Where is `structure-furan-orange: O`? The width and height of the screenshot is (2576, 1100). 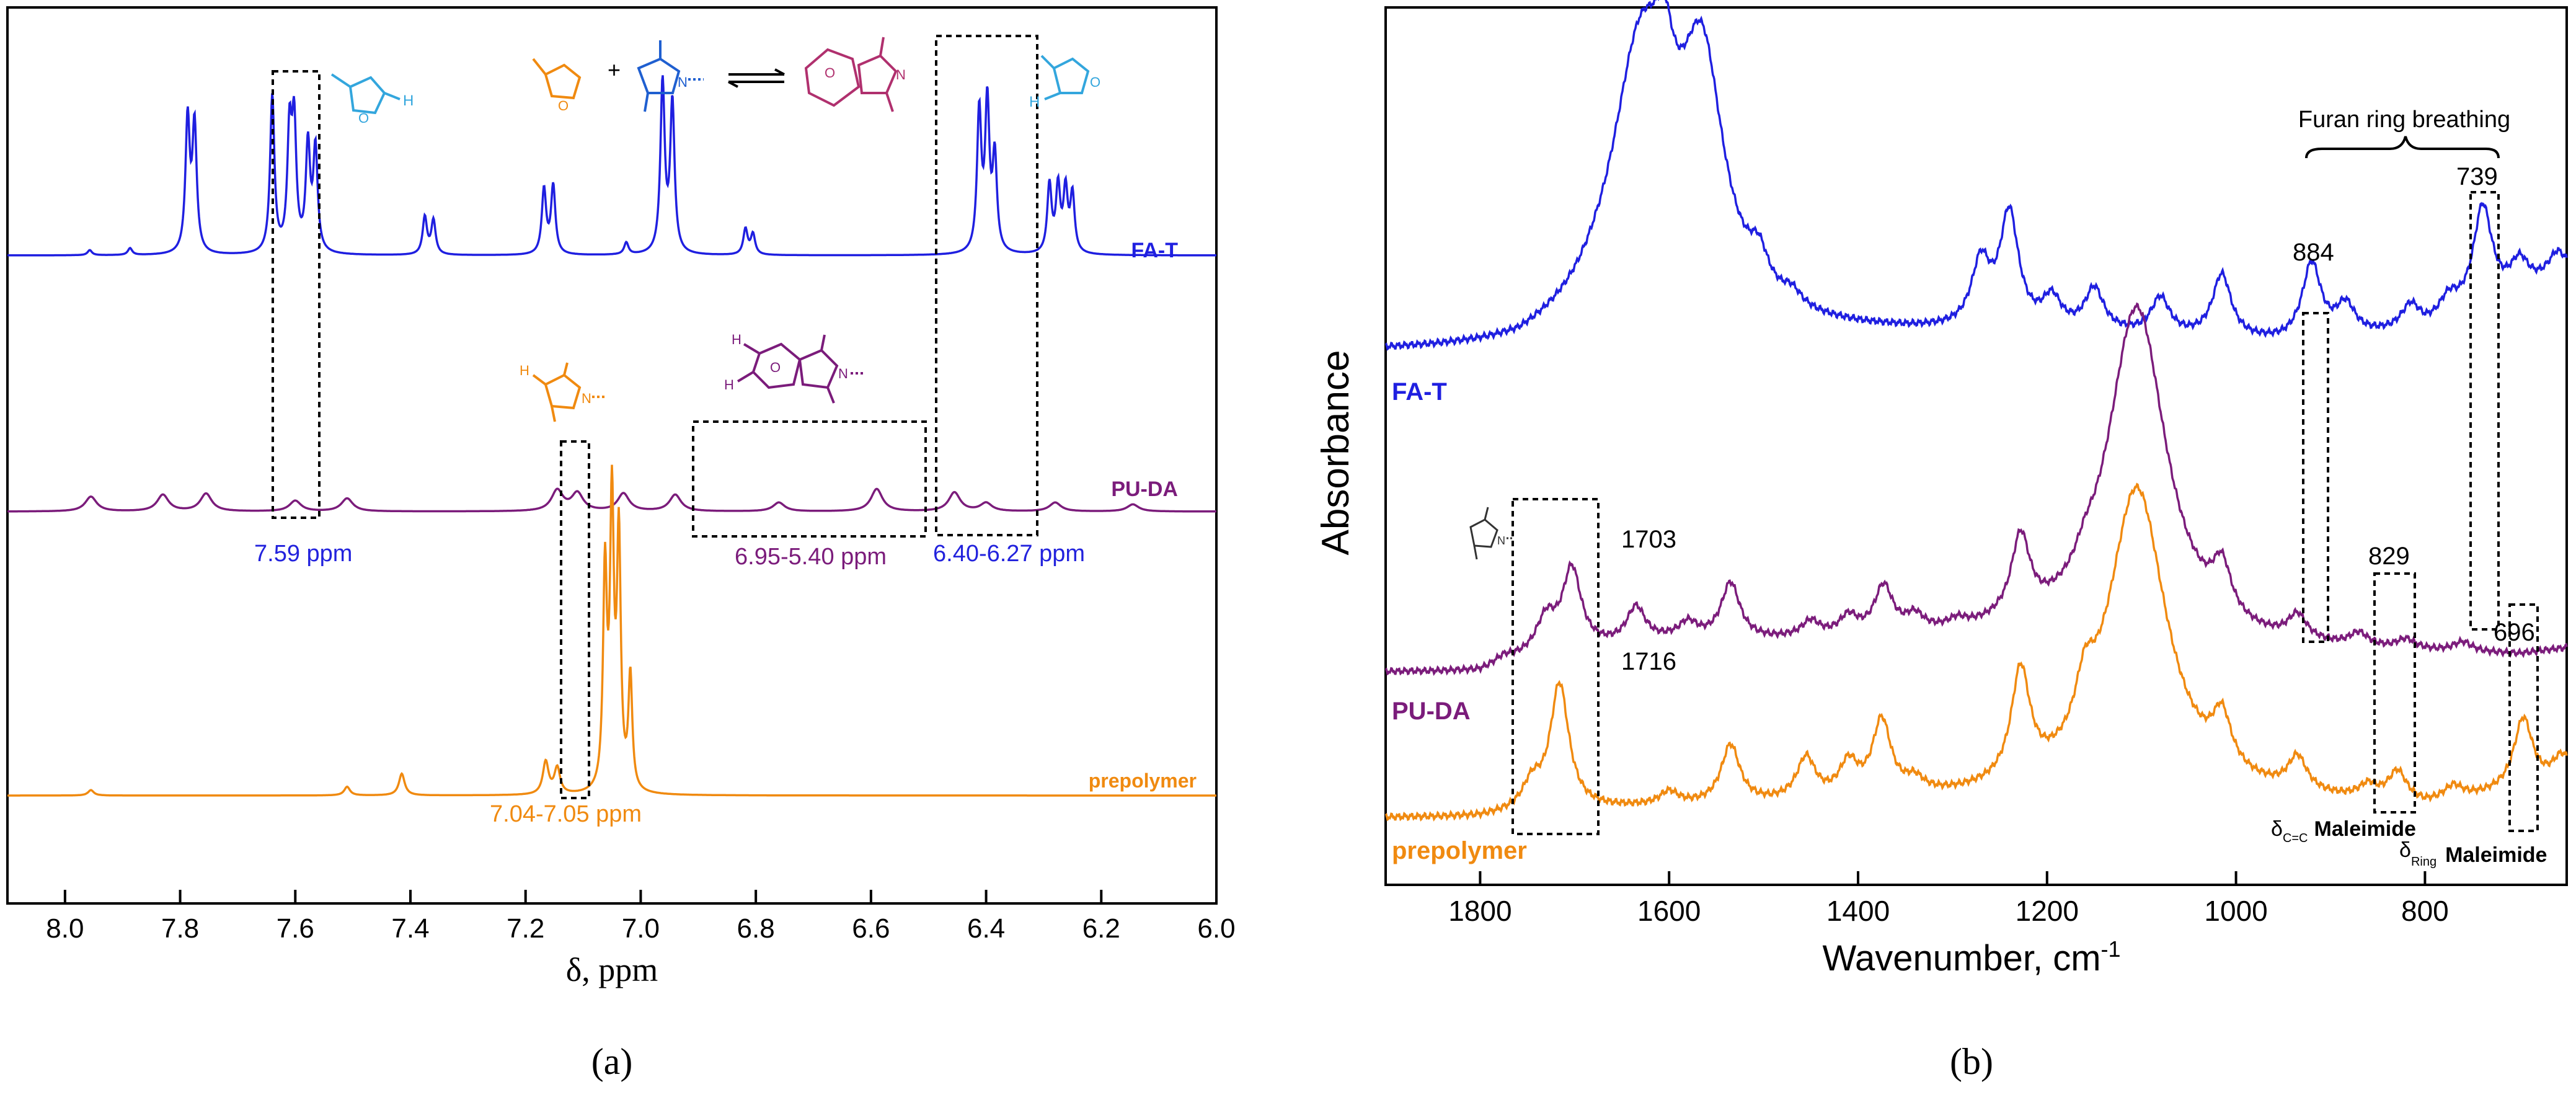 structure-furan-orange: O is located at coordinates (557, 86).